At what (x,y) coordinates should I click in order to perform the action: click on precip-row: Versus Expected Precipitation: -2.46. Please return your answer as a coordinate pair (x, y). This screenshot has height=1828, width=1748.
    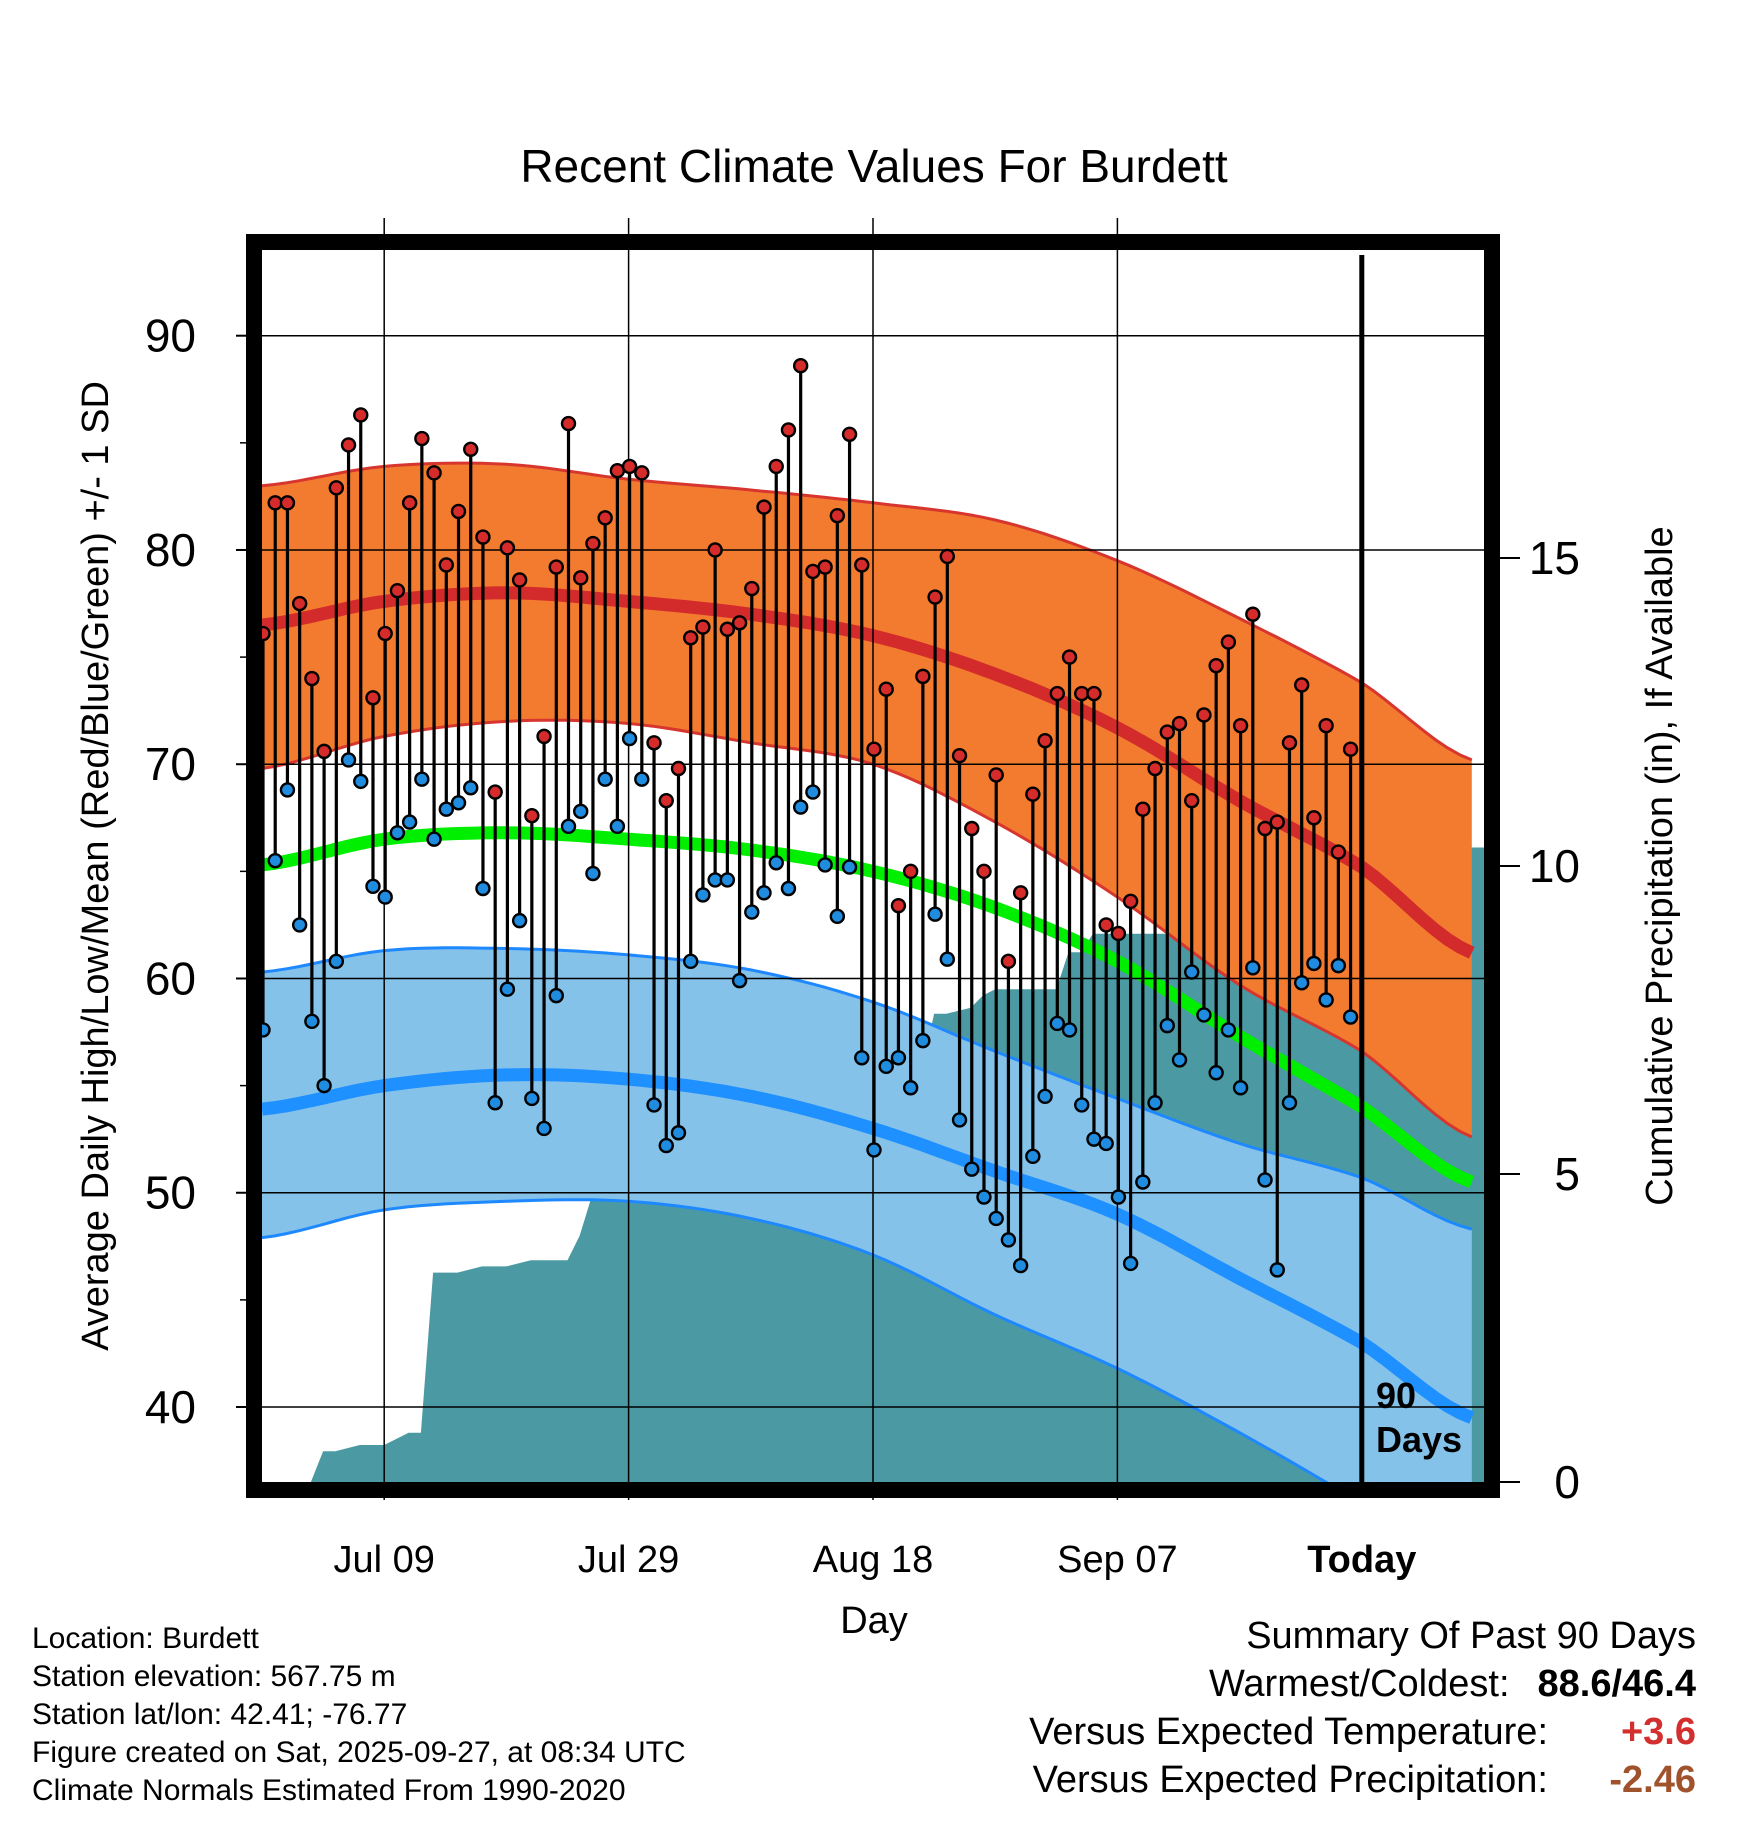
    Looking at the image, I should click on (1362, 1780).